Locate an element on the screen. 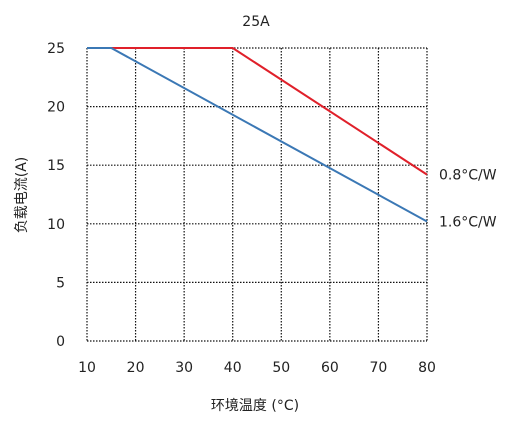  x-tick-label: 40 is located at coordinates (233, 368).